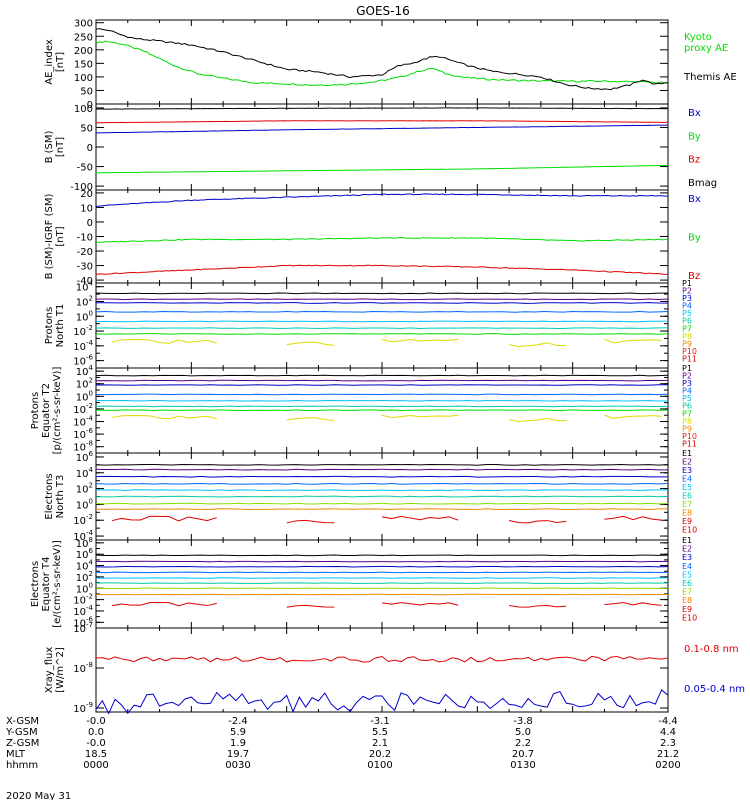 Image resolution: width=750 pixels, height=800 pixels. I want to click on footer-value: 0200, so click(667, 765).